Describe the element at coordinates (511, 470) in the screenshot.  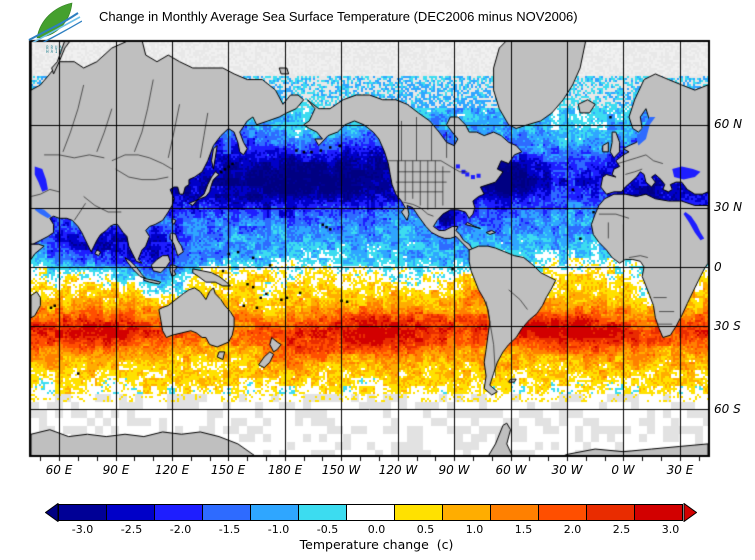
I see `lon-label-60w: 60 W` at that location.